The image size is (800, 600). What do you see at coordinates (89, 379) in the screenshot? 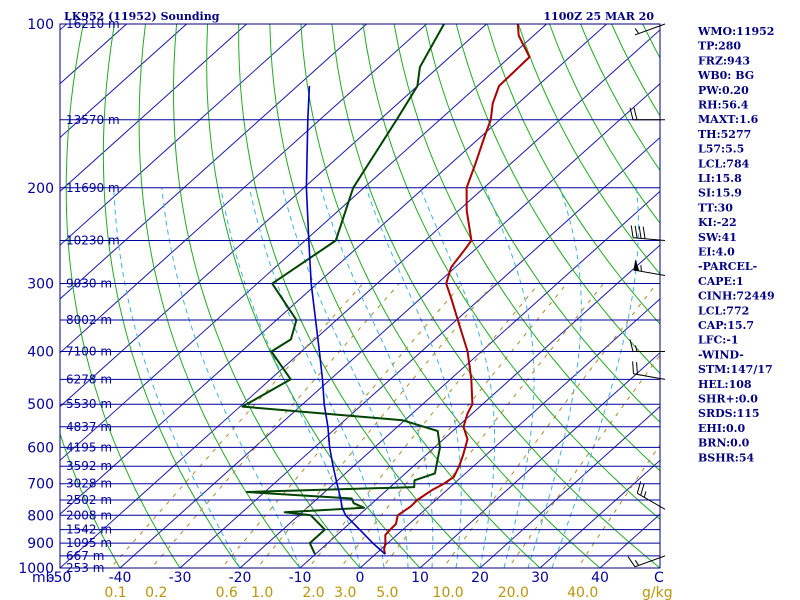
I see `height-label: 6278 m` at bounding box center [89, 379].